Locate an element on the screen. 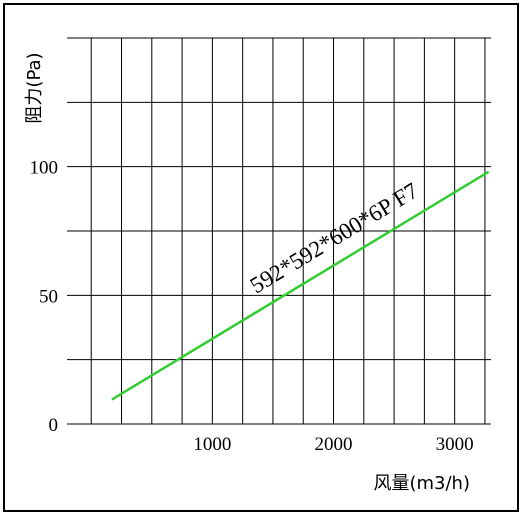 Image resolution: width=526 pixels, height=517 pixels. x-tick-label: 1000 is located at coordinates (212, 444).